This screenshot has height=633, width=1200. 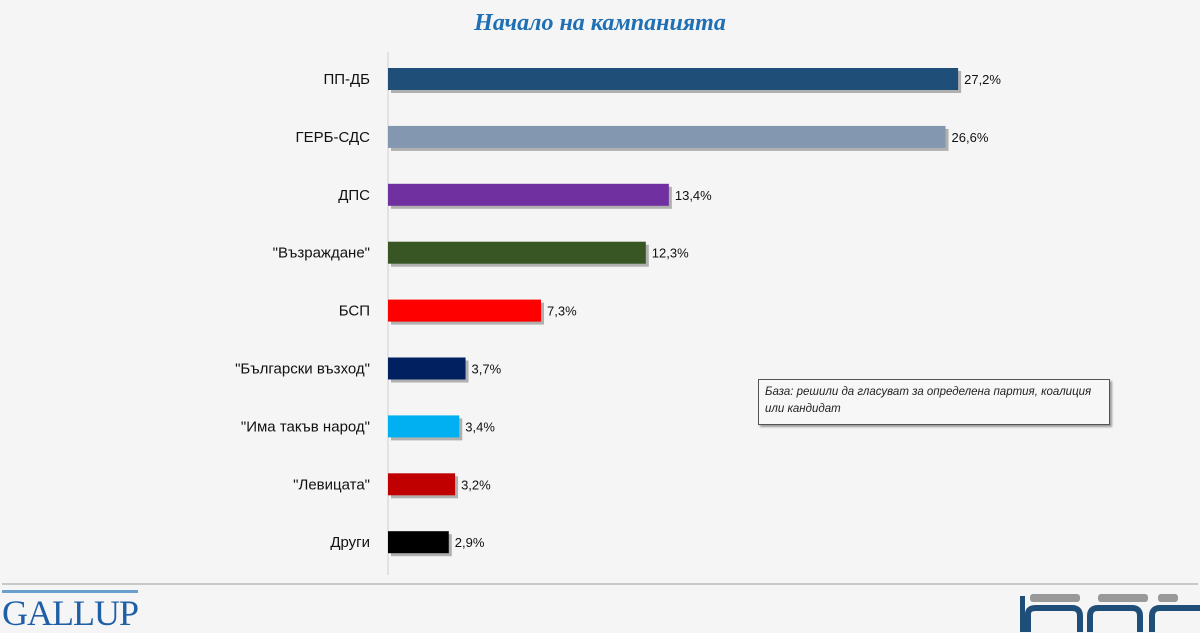 What do you see at coordinates (600, 584) in the screenshot?
I see `footer-divider` at bounding box center [600, 584].